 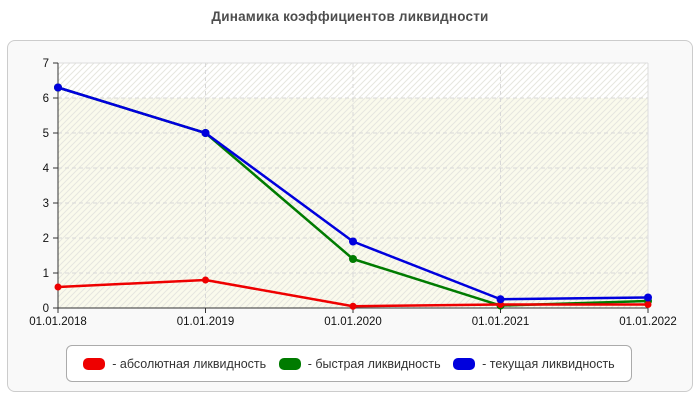 I want to click on legend-item: - абсолютная ликвидность, so click(x=174, y=364).